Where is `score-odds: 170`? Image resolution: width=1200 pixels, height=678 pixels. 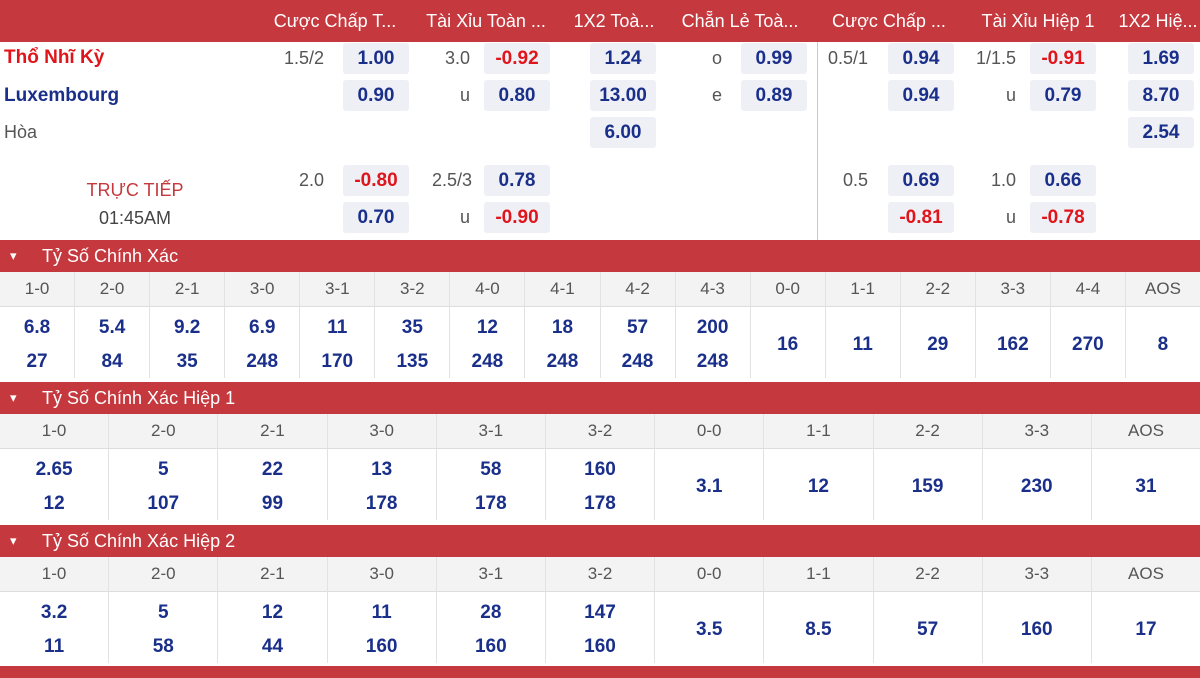 score-odds: 170 is located at coordinates (337, 361).